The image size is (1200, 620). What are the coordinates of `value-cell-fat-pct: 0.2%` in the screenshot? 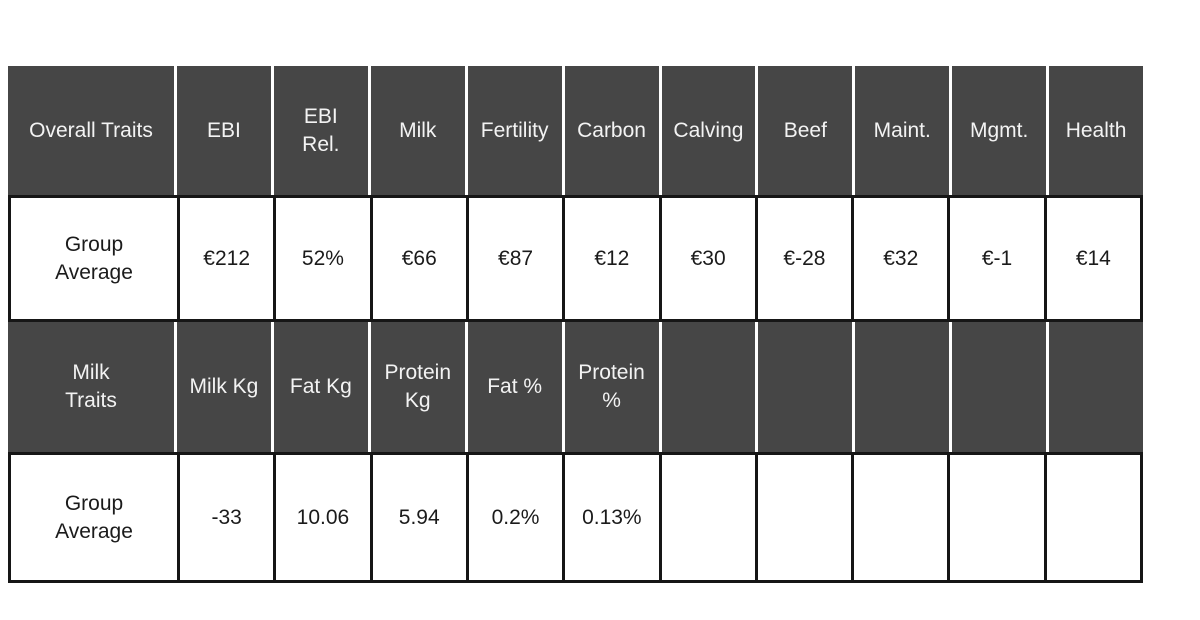 It's located at (515, 517).